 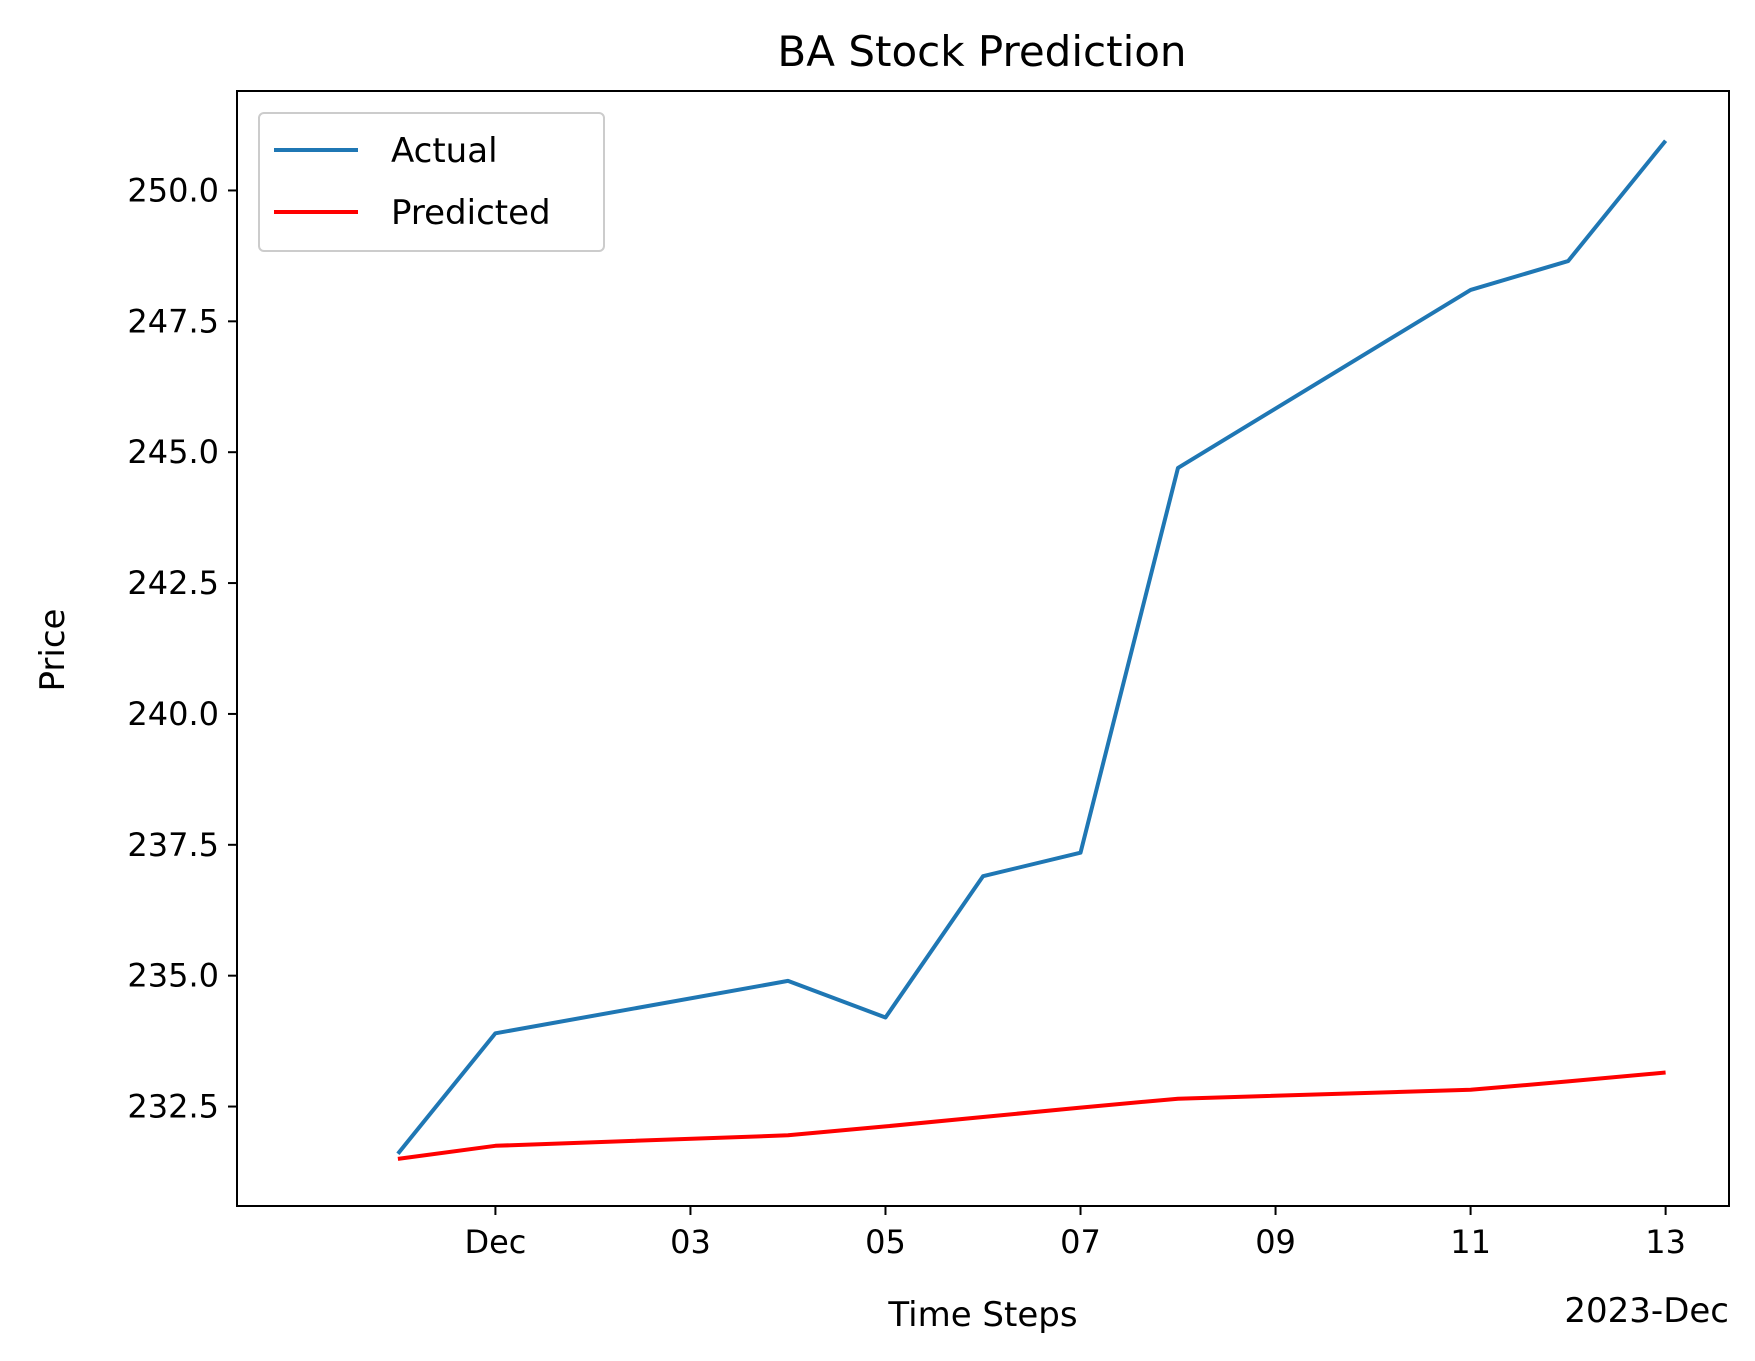 What do you see at coordinates (982, 1315) in the screenshot?
I see `x-axis-title: Time Steps` at bounding box center [982, 1315].